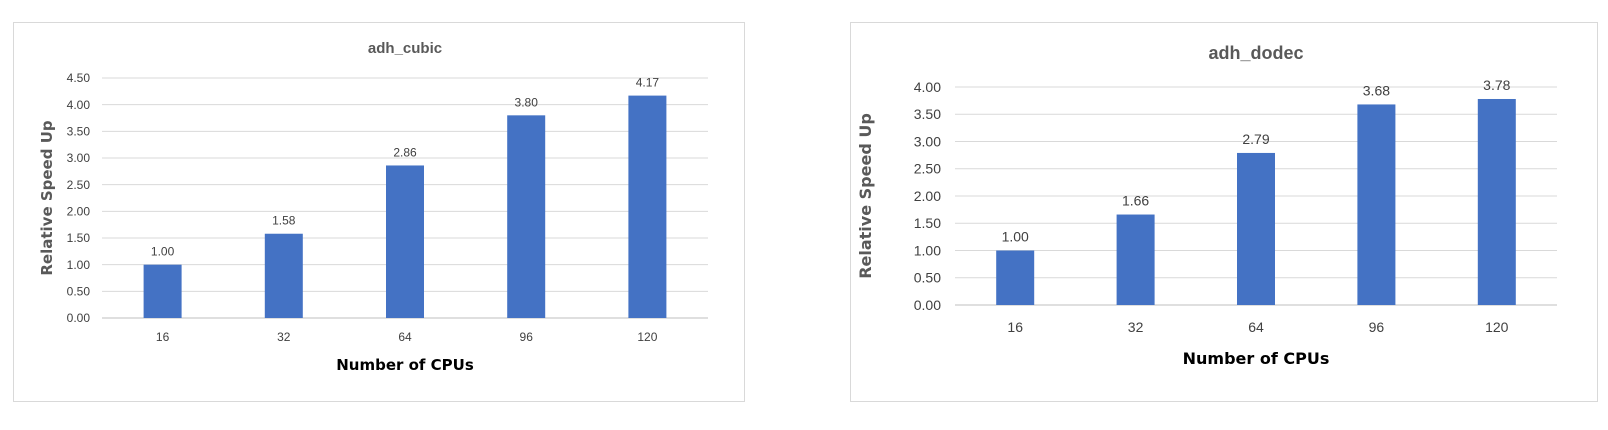 The image size is (1608, 430). What do you see at coordinates (1135, 201) in the screenshot?
I see `data-label: 1.66` at bounding box center [1135, 201].